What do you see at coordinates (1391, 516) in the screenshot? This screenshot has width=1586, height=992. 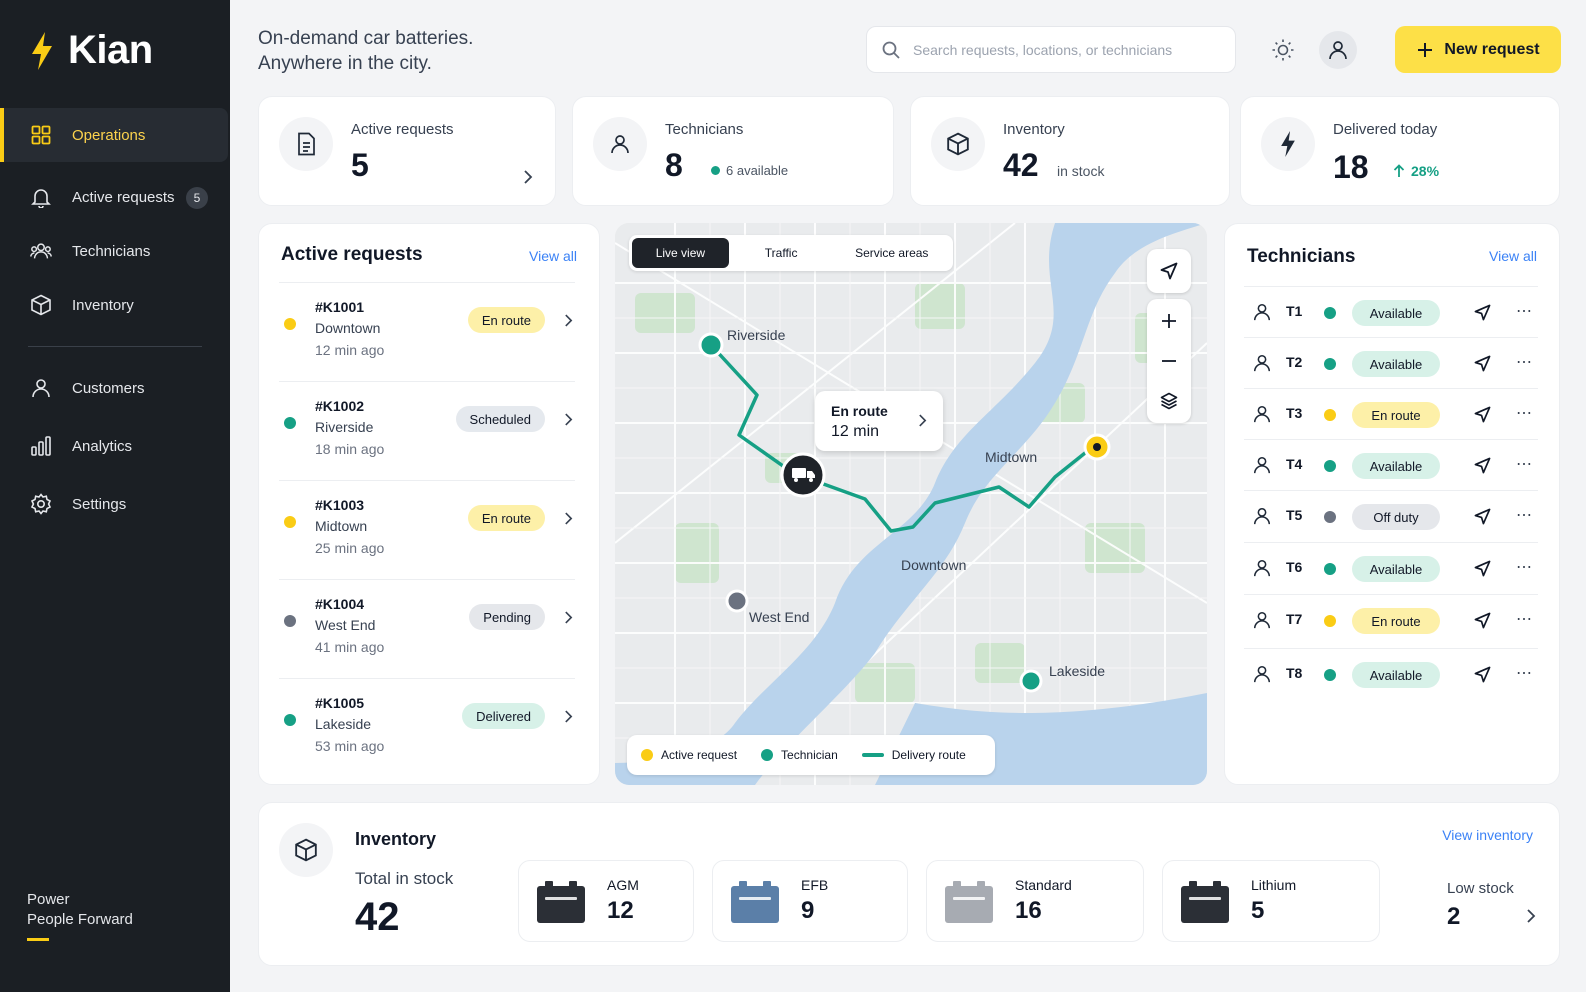 I see `technician-row: T5 Off duty ⋯` at bounding box center [1391, 516].